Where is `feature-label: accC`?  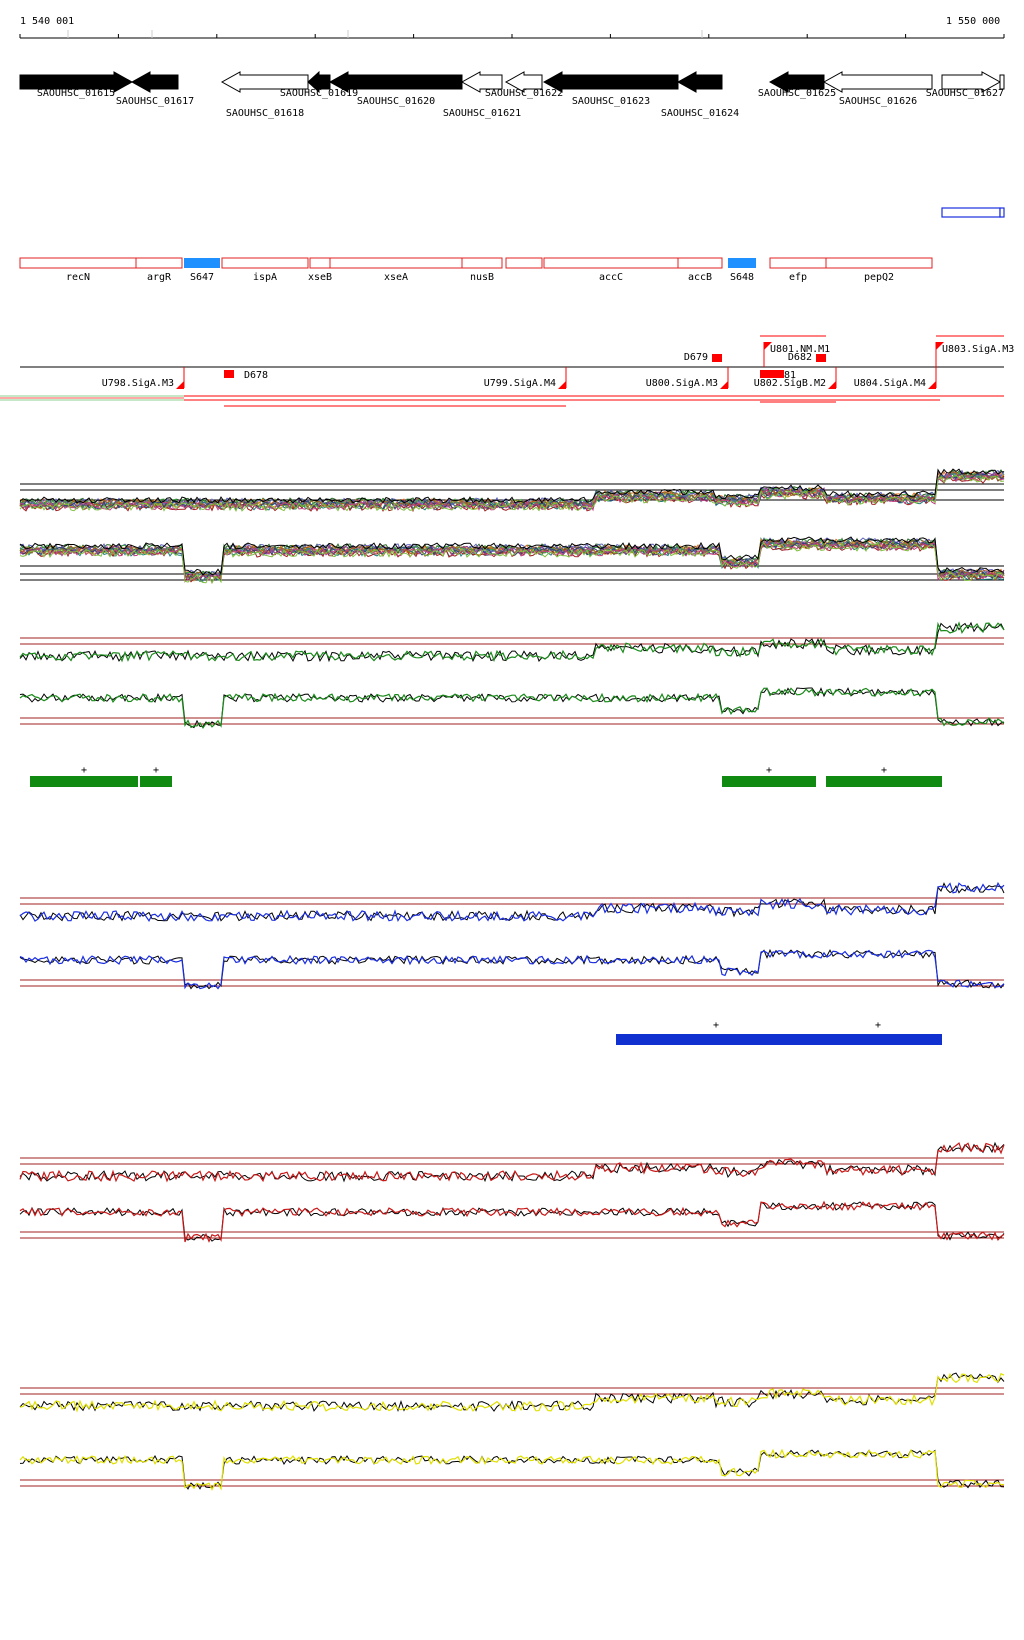
feature-label: accC is located at coordinates (611, 277).